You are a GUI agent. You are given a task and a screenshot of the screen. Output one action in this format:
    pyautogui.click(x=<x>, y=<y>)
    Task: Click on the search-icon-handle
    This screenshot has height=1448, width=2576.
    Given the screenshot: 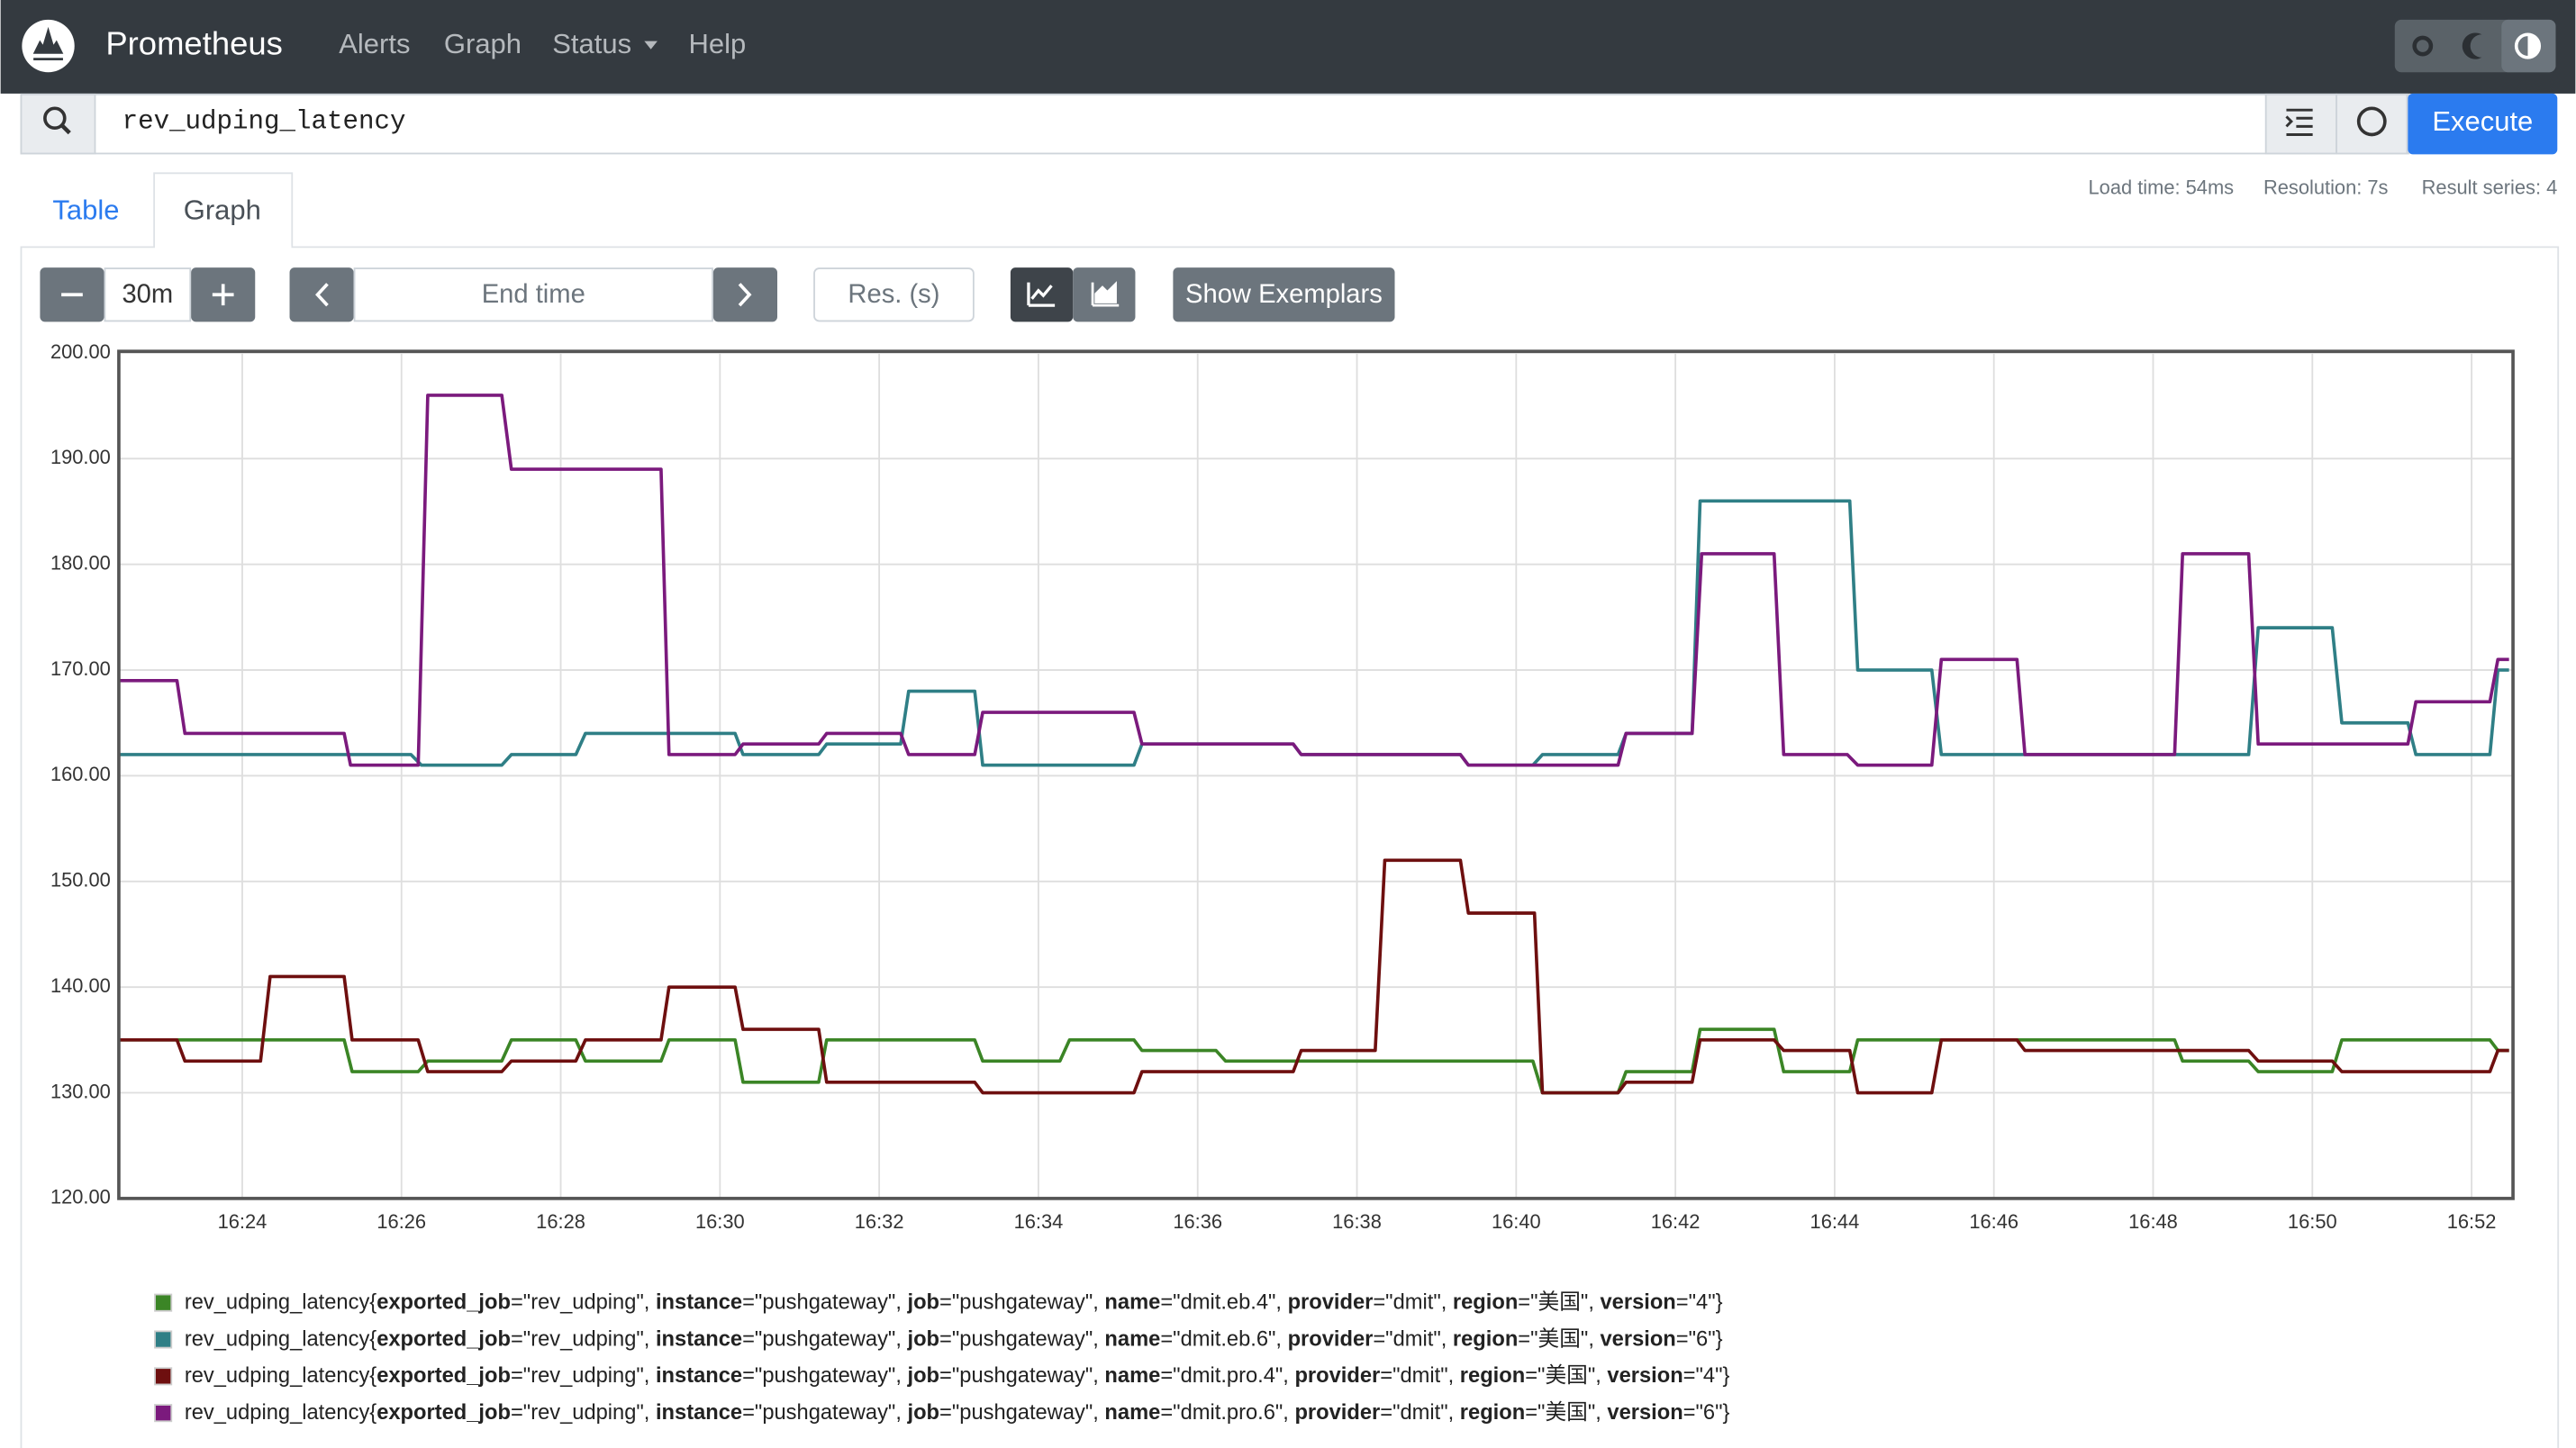 What is the action you would take?
    pyautogui.click(x=65, y=128)
    